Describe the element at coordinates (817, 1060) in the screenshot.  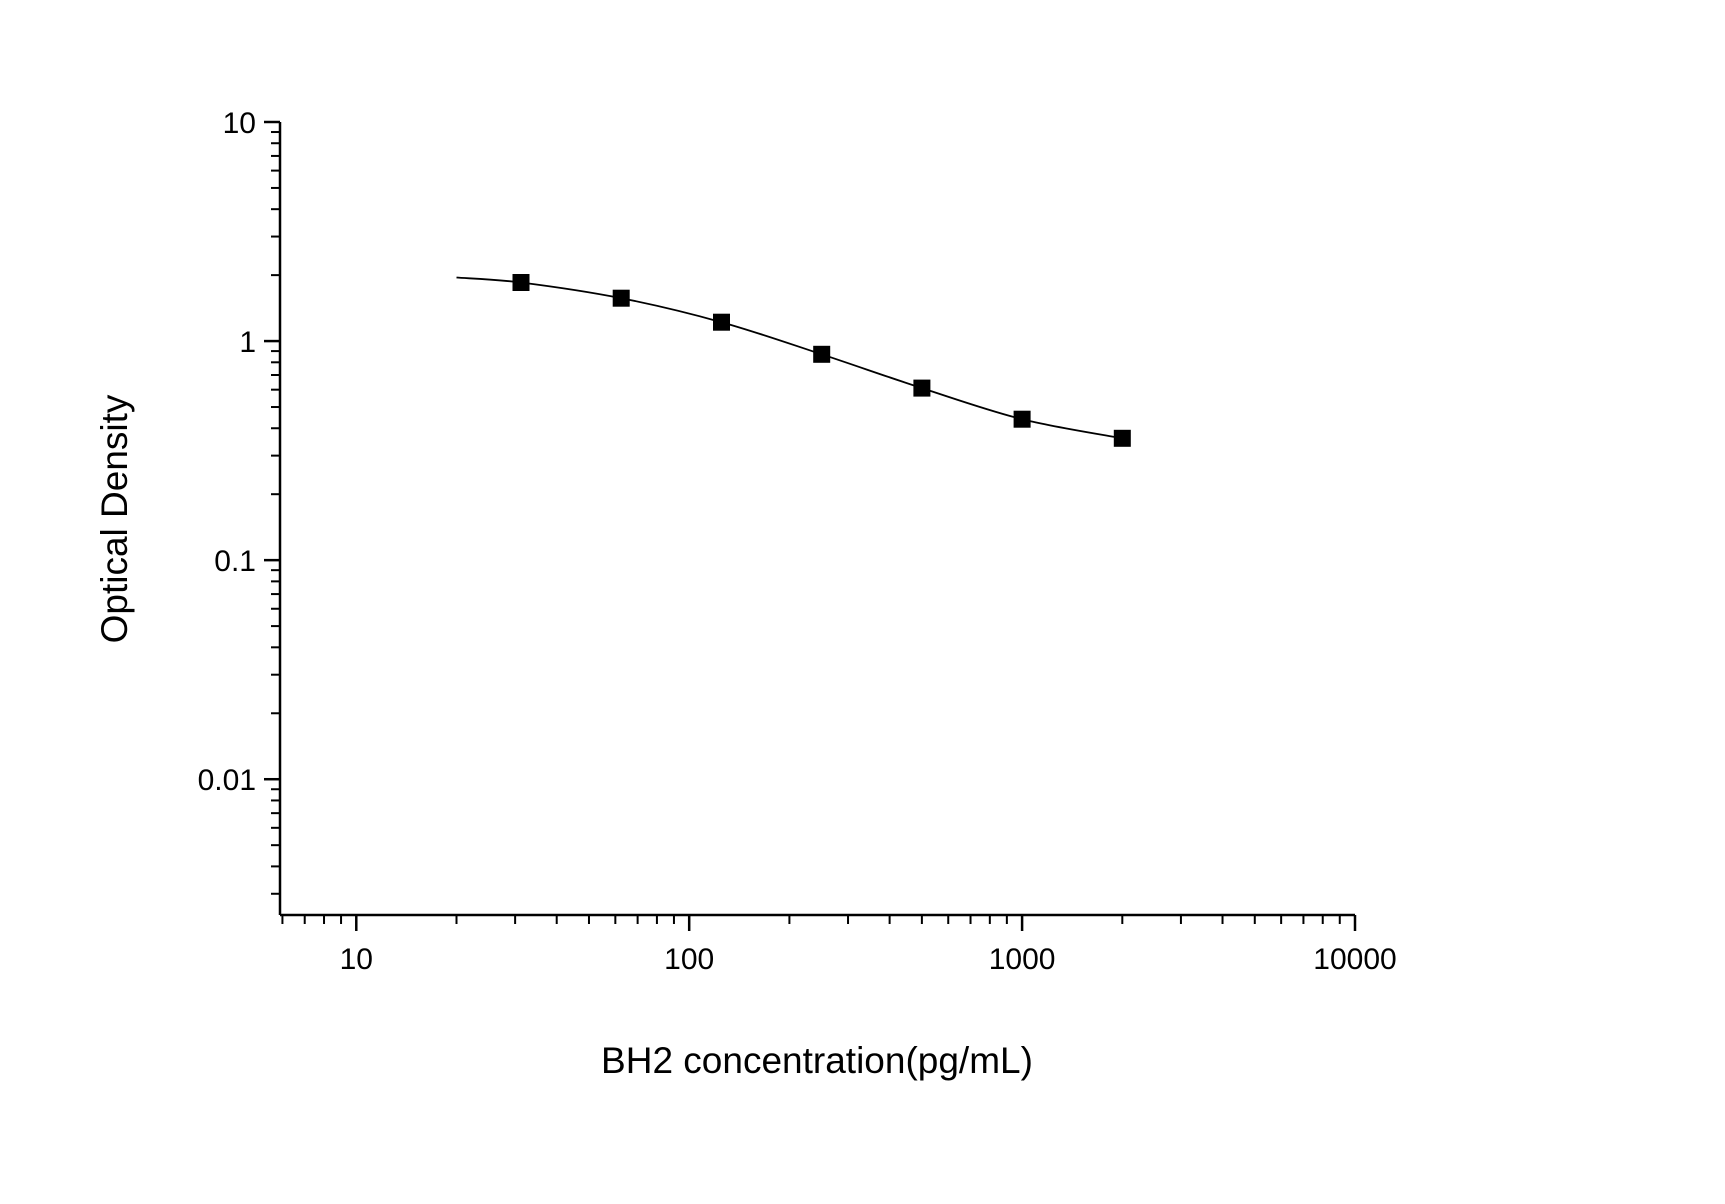
I see `x-axis-title: BH2 concentration(pg/mL)` at that location.